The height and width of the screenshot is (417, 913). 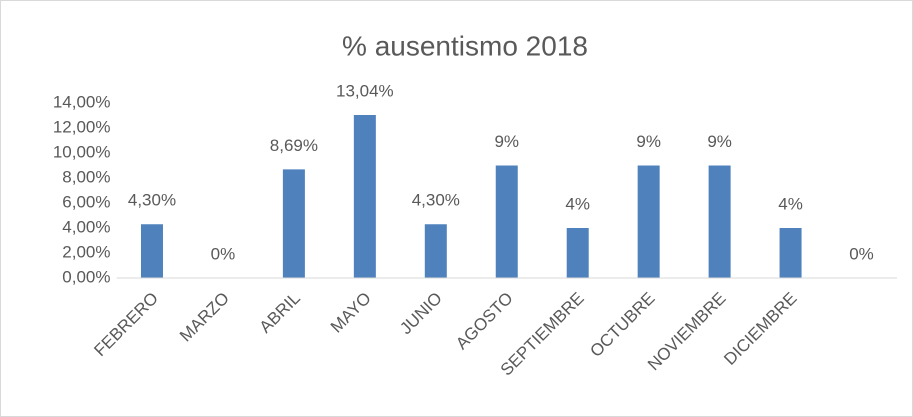 I want to click on data-label: 8,69%, so click(x=294, y=145).